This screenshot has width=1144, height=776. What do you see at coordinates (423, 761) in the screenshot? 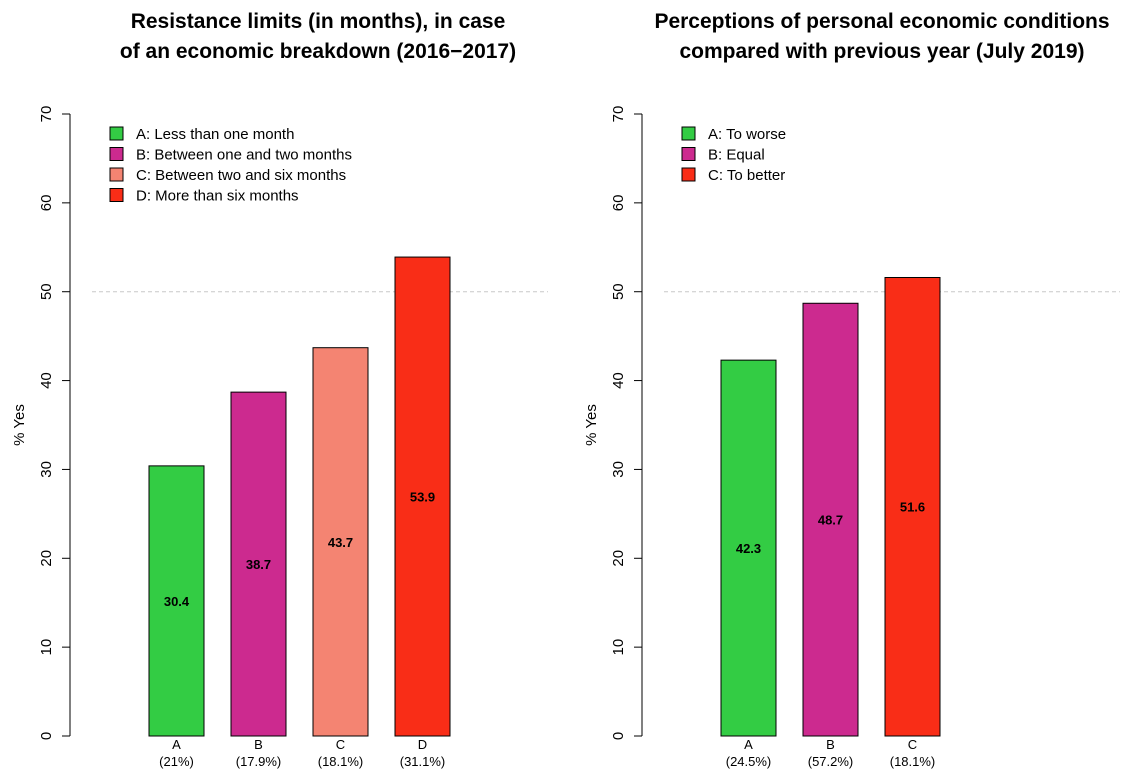
I see `category-sublabel: (31.1%)` at bounding box center [423, 761].